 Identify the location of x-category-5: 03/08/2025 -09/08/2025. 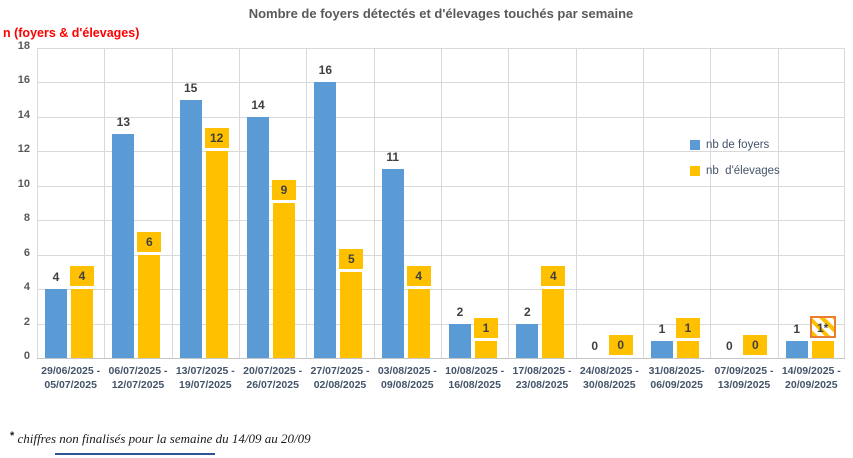
(407, 378).